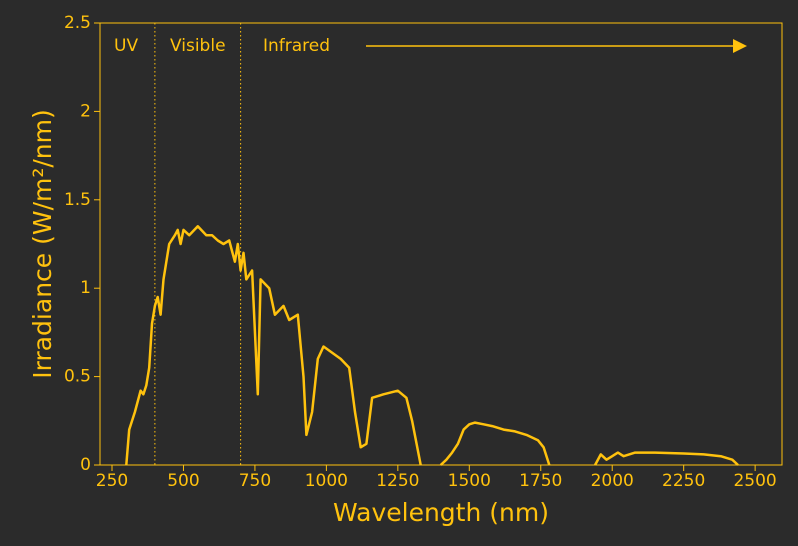 The height and width of the screenshot is (546, 798). What do you see at coordinates (126, 46) in the screenshot?
I see `region-label: UV` at bounding box center [126, 46].